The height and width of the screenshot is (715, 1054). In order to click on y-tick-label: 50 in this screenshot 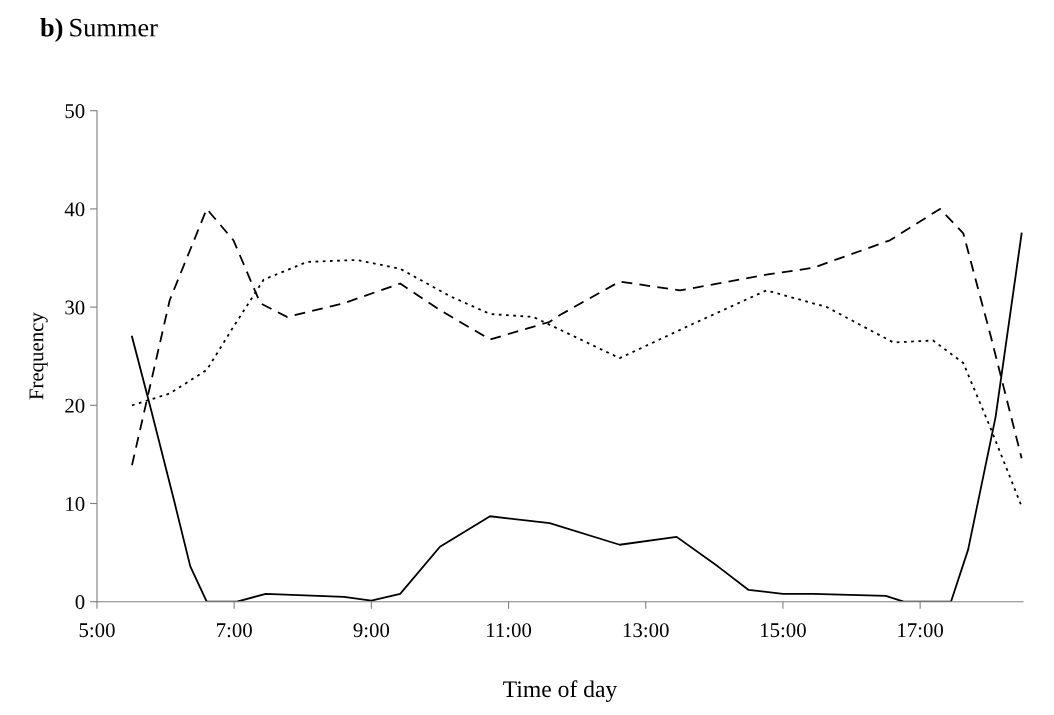, I will do `click(75, 111)`.